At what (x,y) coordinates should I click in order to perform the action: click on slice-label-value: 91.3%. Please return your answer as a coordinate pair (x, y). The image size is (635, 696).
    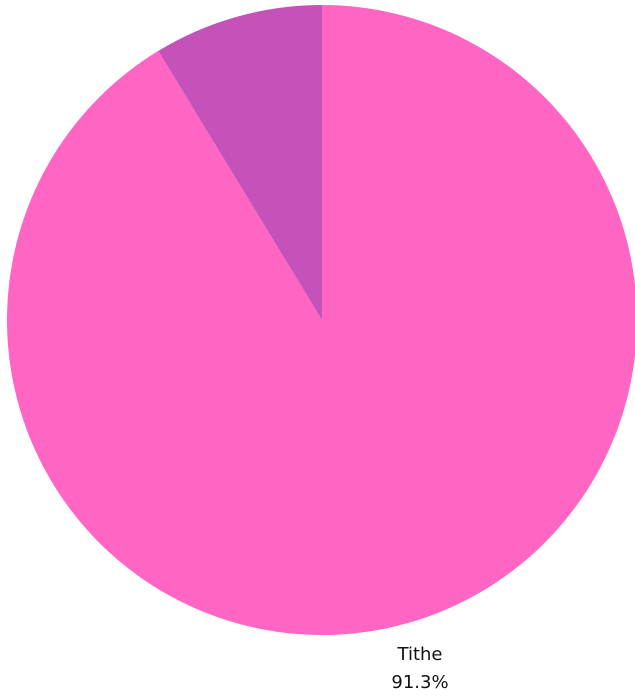
    Looking at the image, I should click on (419, 682).